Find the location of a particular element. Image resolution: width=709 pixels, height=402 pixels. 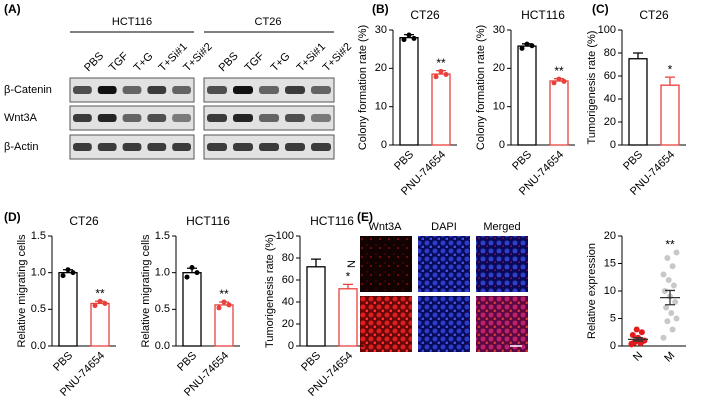

lane-label: TGF is located at coordinates (119, 62).